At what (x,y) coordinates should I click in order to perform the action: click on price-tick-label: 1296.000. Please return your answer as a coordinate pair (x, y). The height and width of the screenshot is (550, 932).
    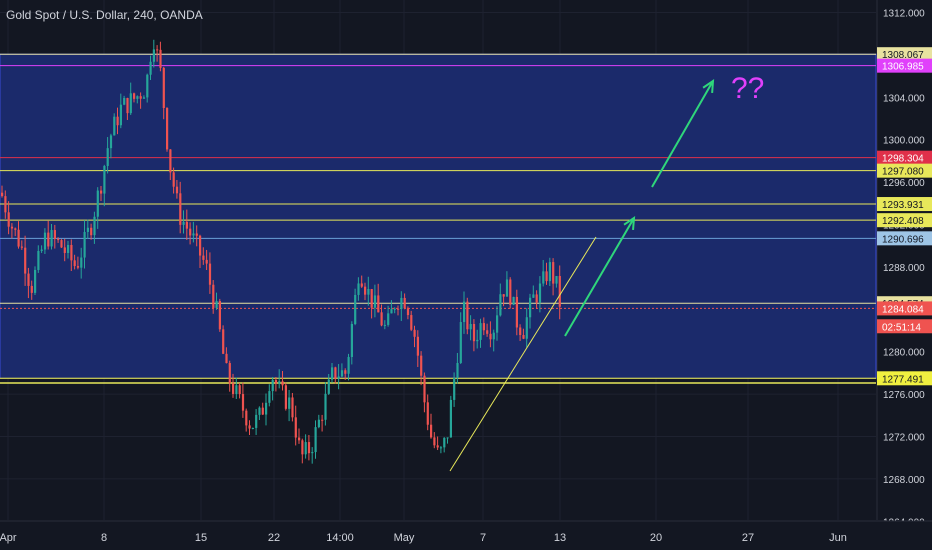
    Looking at the image, I should click on (904, 183).